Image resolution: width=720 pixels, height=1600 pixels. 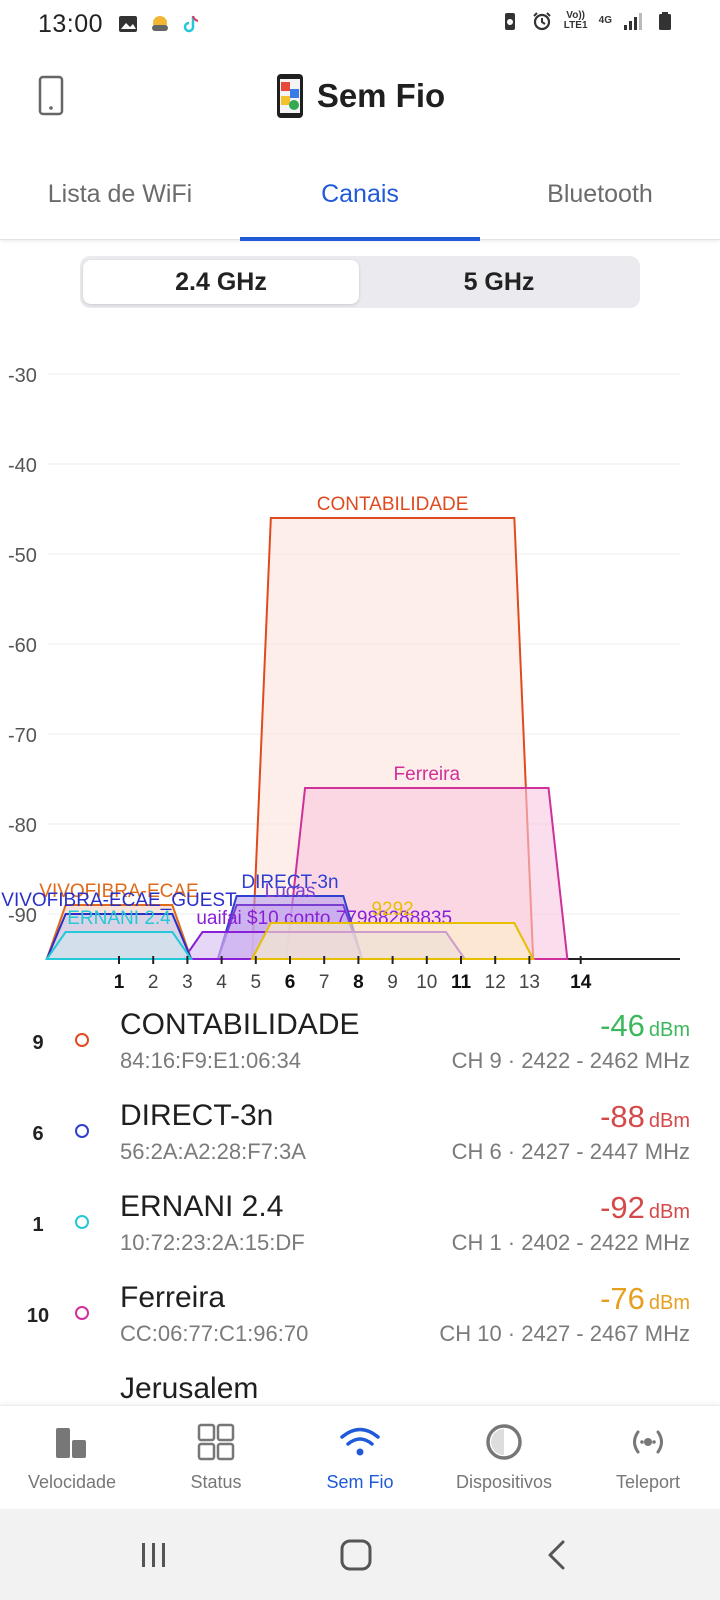 I want to click on battery-saver-icon, so click(x=509, y=21).